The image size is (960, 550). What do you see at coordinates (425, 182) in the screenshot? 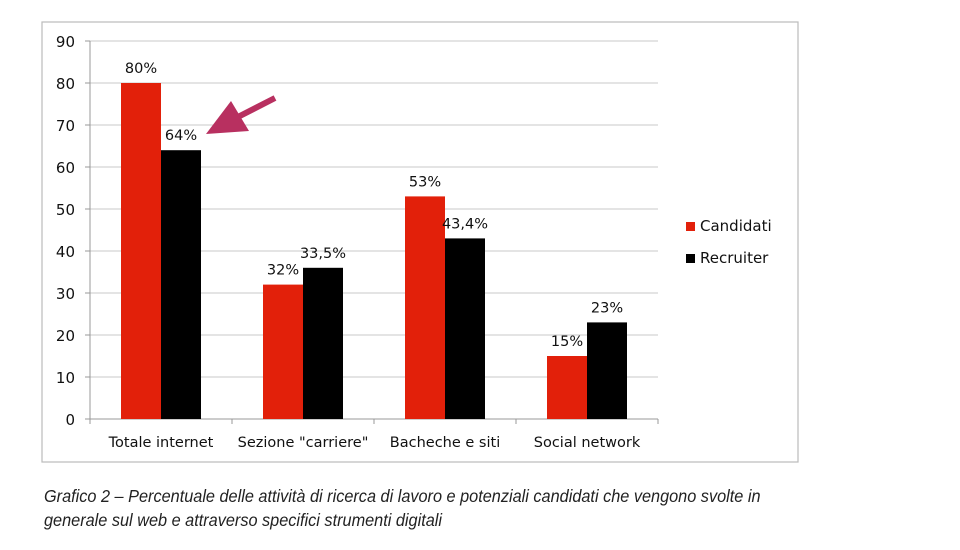
I see `data-label: 53%` at bounding box center [425, 182].